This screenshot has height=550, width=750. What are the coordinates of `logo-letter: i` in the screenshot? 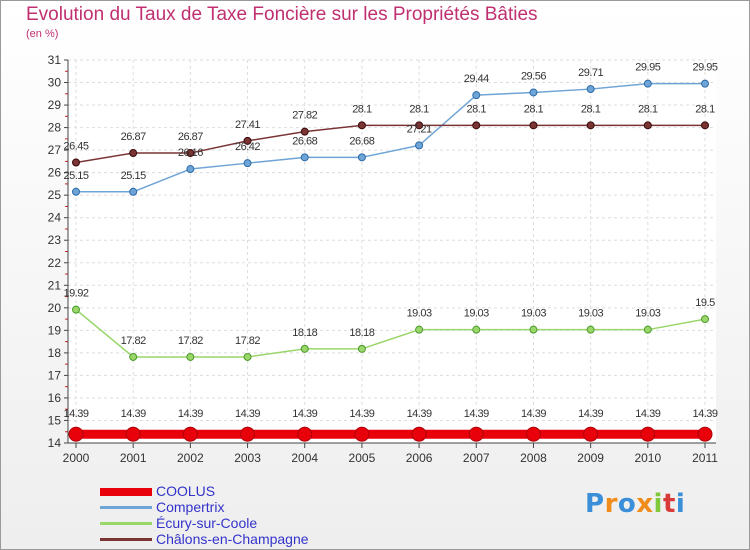 It's located at (680, 504).